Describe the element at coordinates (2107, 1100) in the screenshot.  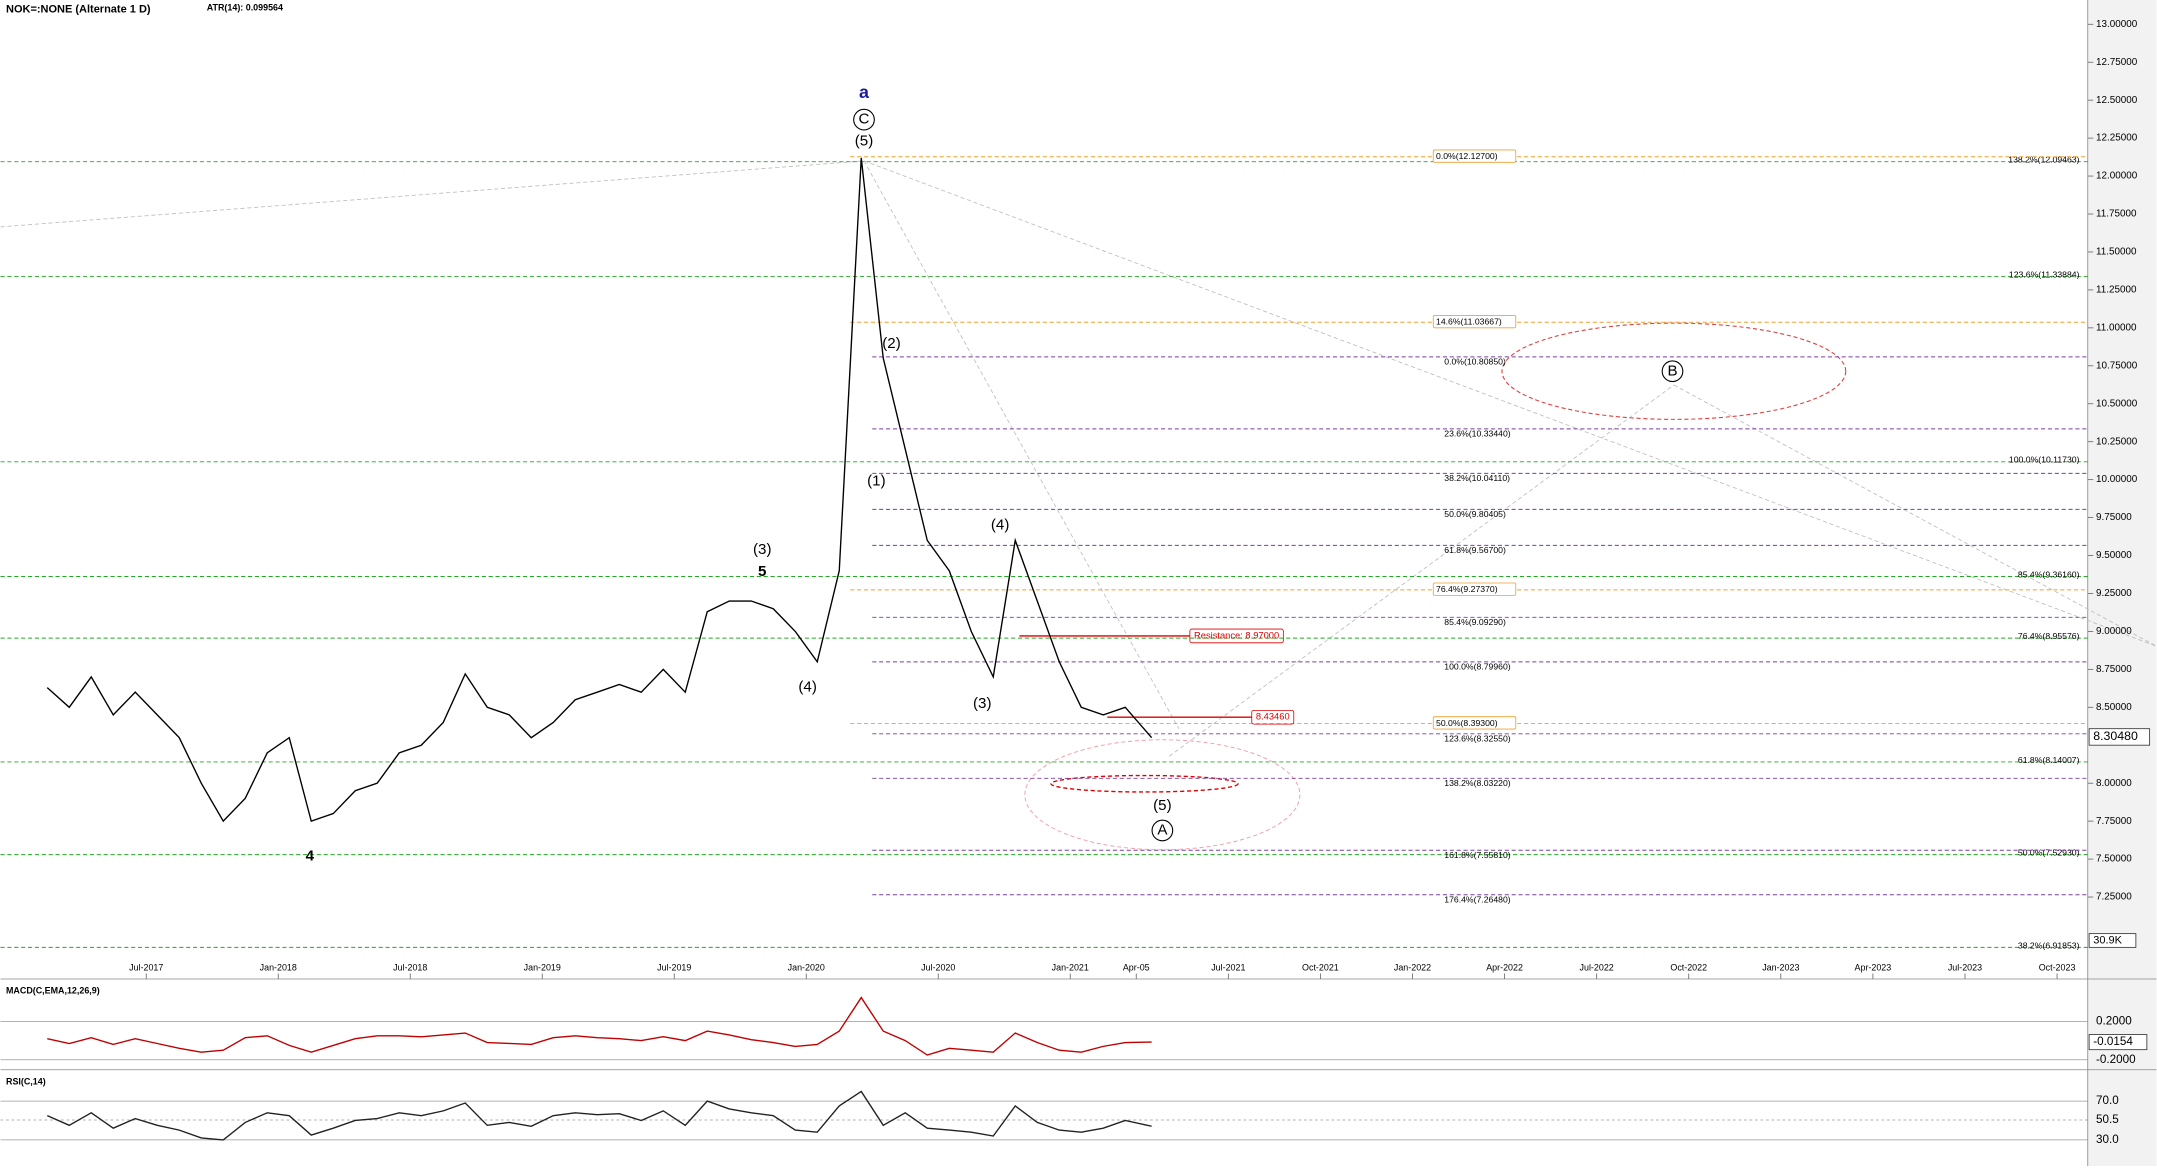
I see `y-tick-label: 70.0` at that location.